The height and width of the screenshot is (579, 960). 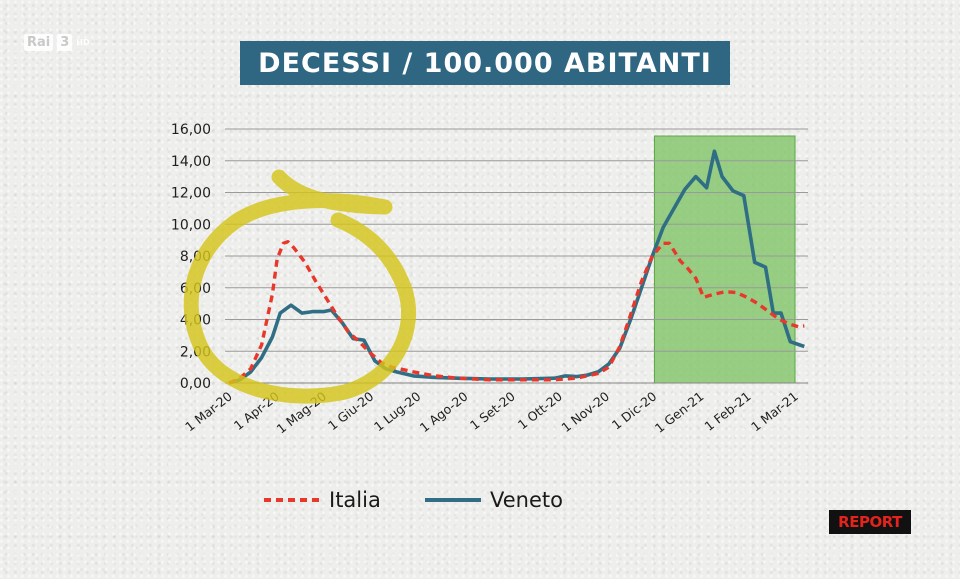 I want to click on legend-label-veneto: Veneto, so click(x=526, y=500).